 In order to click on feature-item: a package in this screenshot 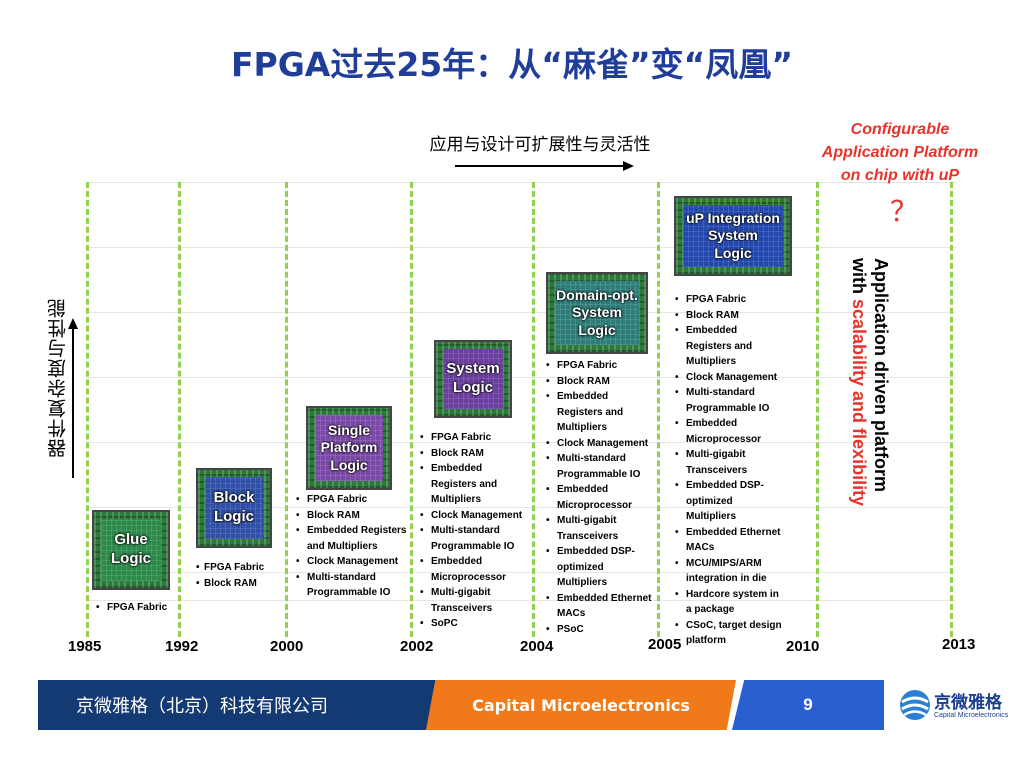, I will do `click(710, 609)`.